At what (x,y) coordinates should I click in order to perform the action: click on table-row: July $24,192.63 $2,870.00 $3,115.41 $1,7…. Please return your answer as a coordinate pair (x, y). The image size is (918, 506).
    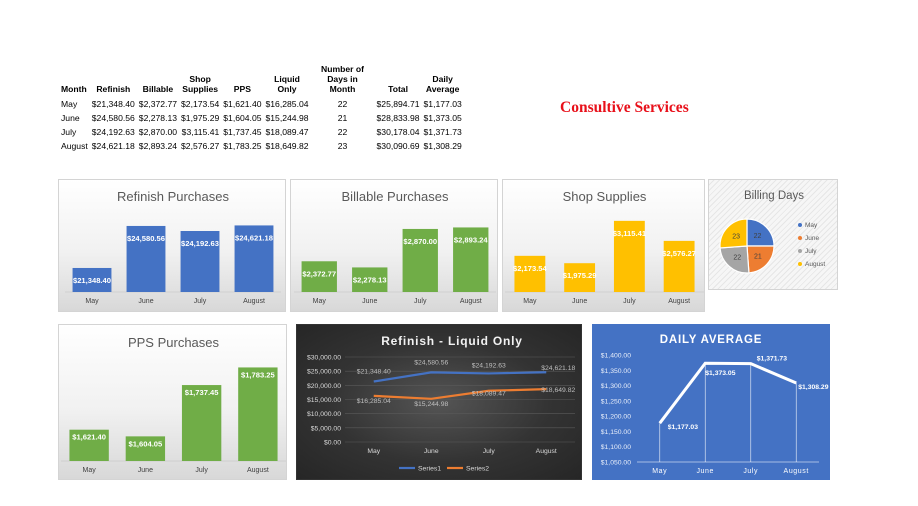
    Looking at the image, I should click on (261, 132).